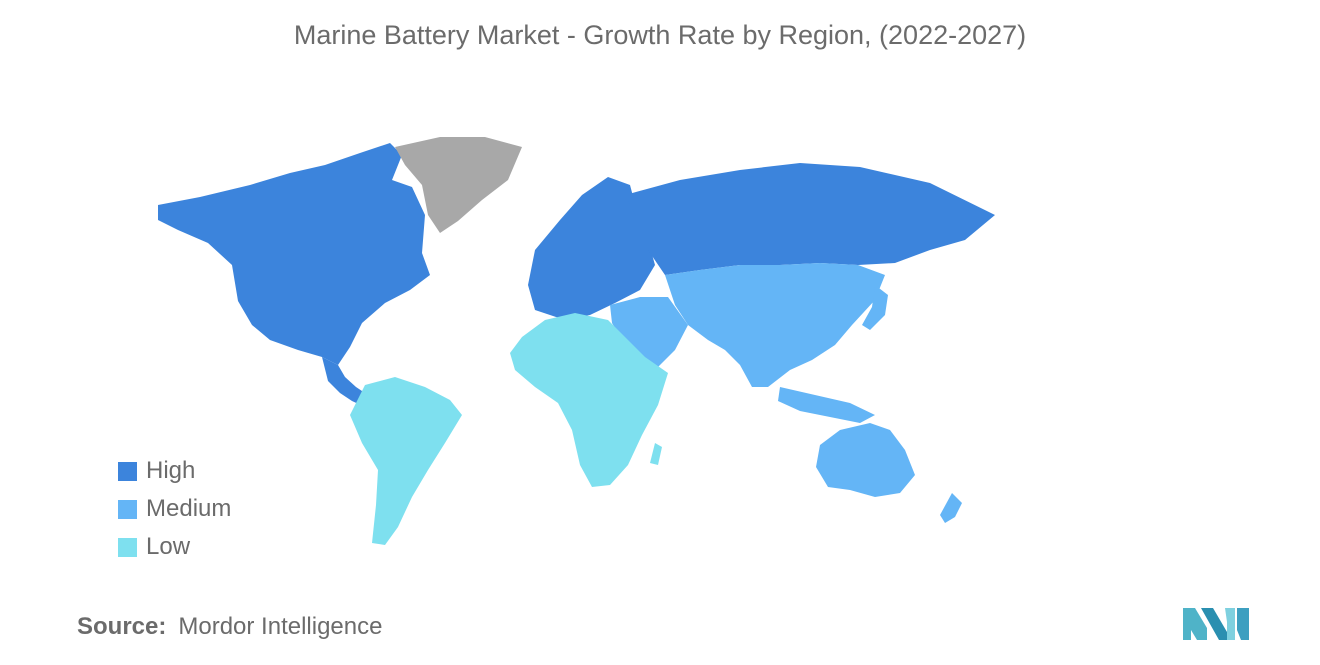  I want to click on region-greenland, so click(458, 185).